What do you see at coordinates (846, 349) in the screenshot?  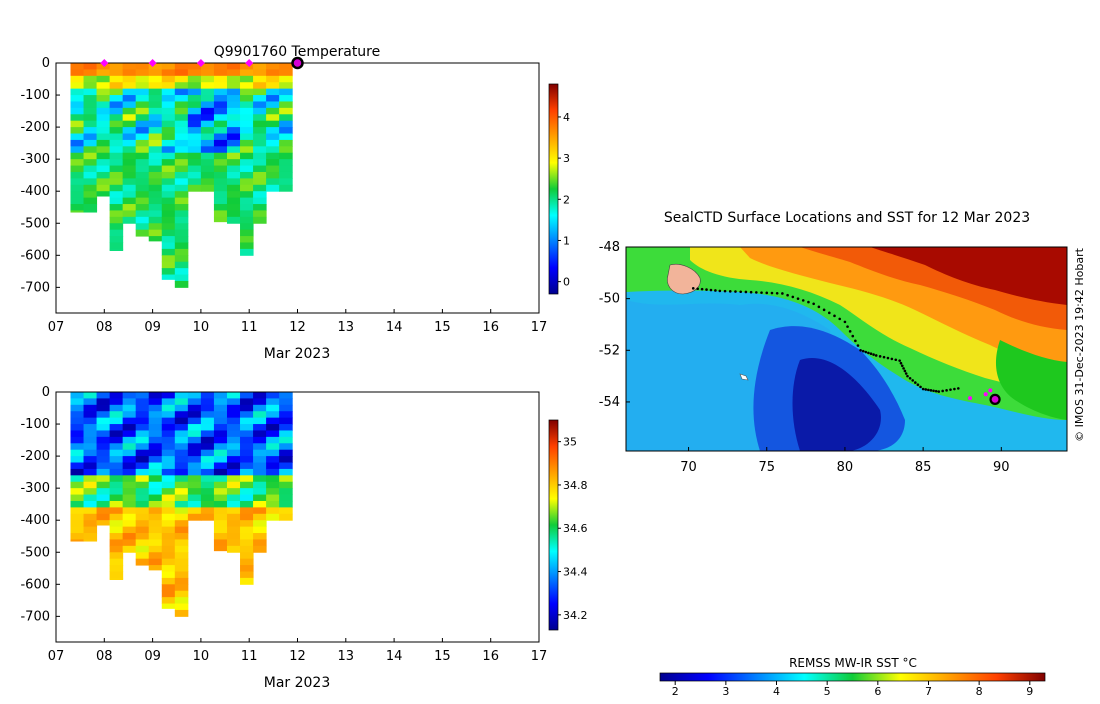 I see `map-axes-frame` at bounding box center [846, 349].